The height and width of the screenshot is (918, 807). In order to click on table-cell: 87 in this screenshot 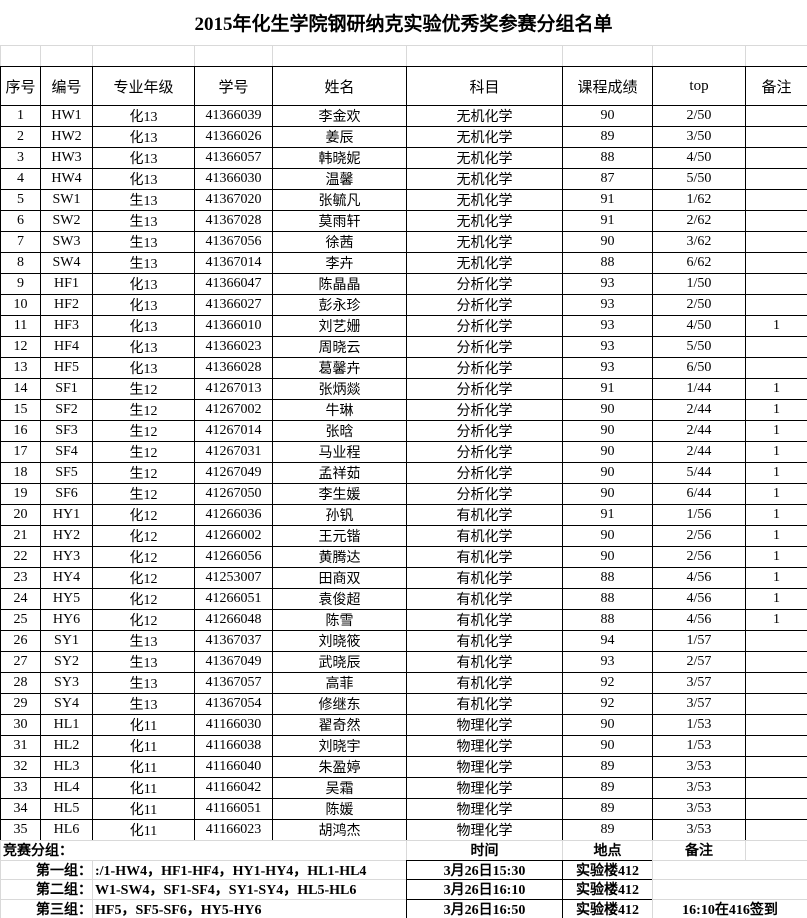, I will do `click(607, 179)`.